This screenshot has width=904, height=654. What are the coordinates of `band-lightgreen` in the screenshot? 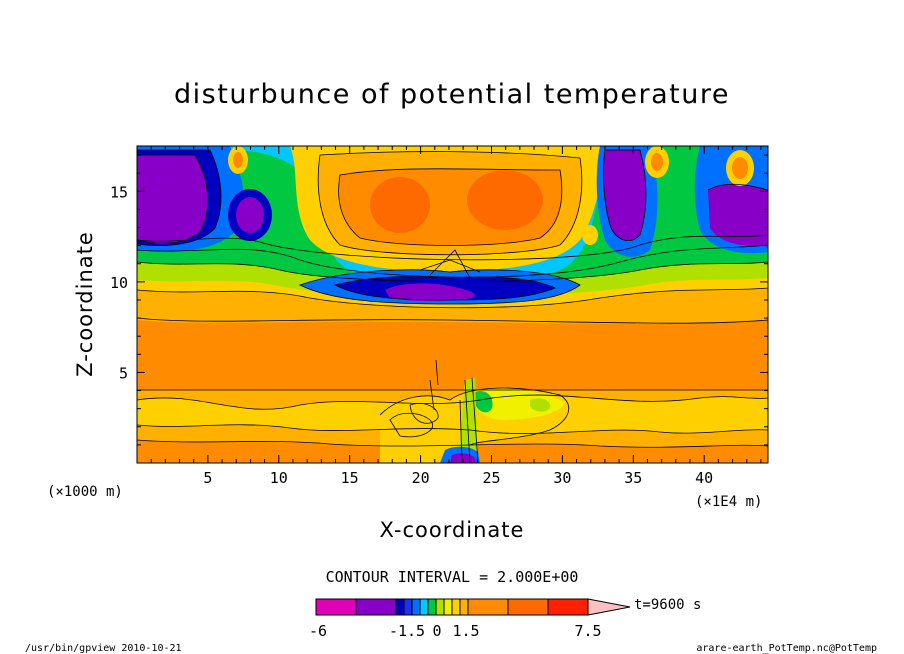 It's located at (452, 279).